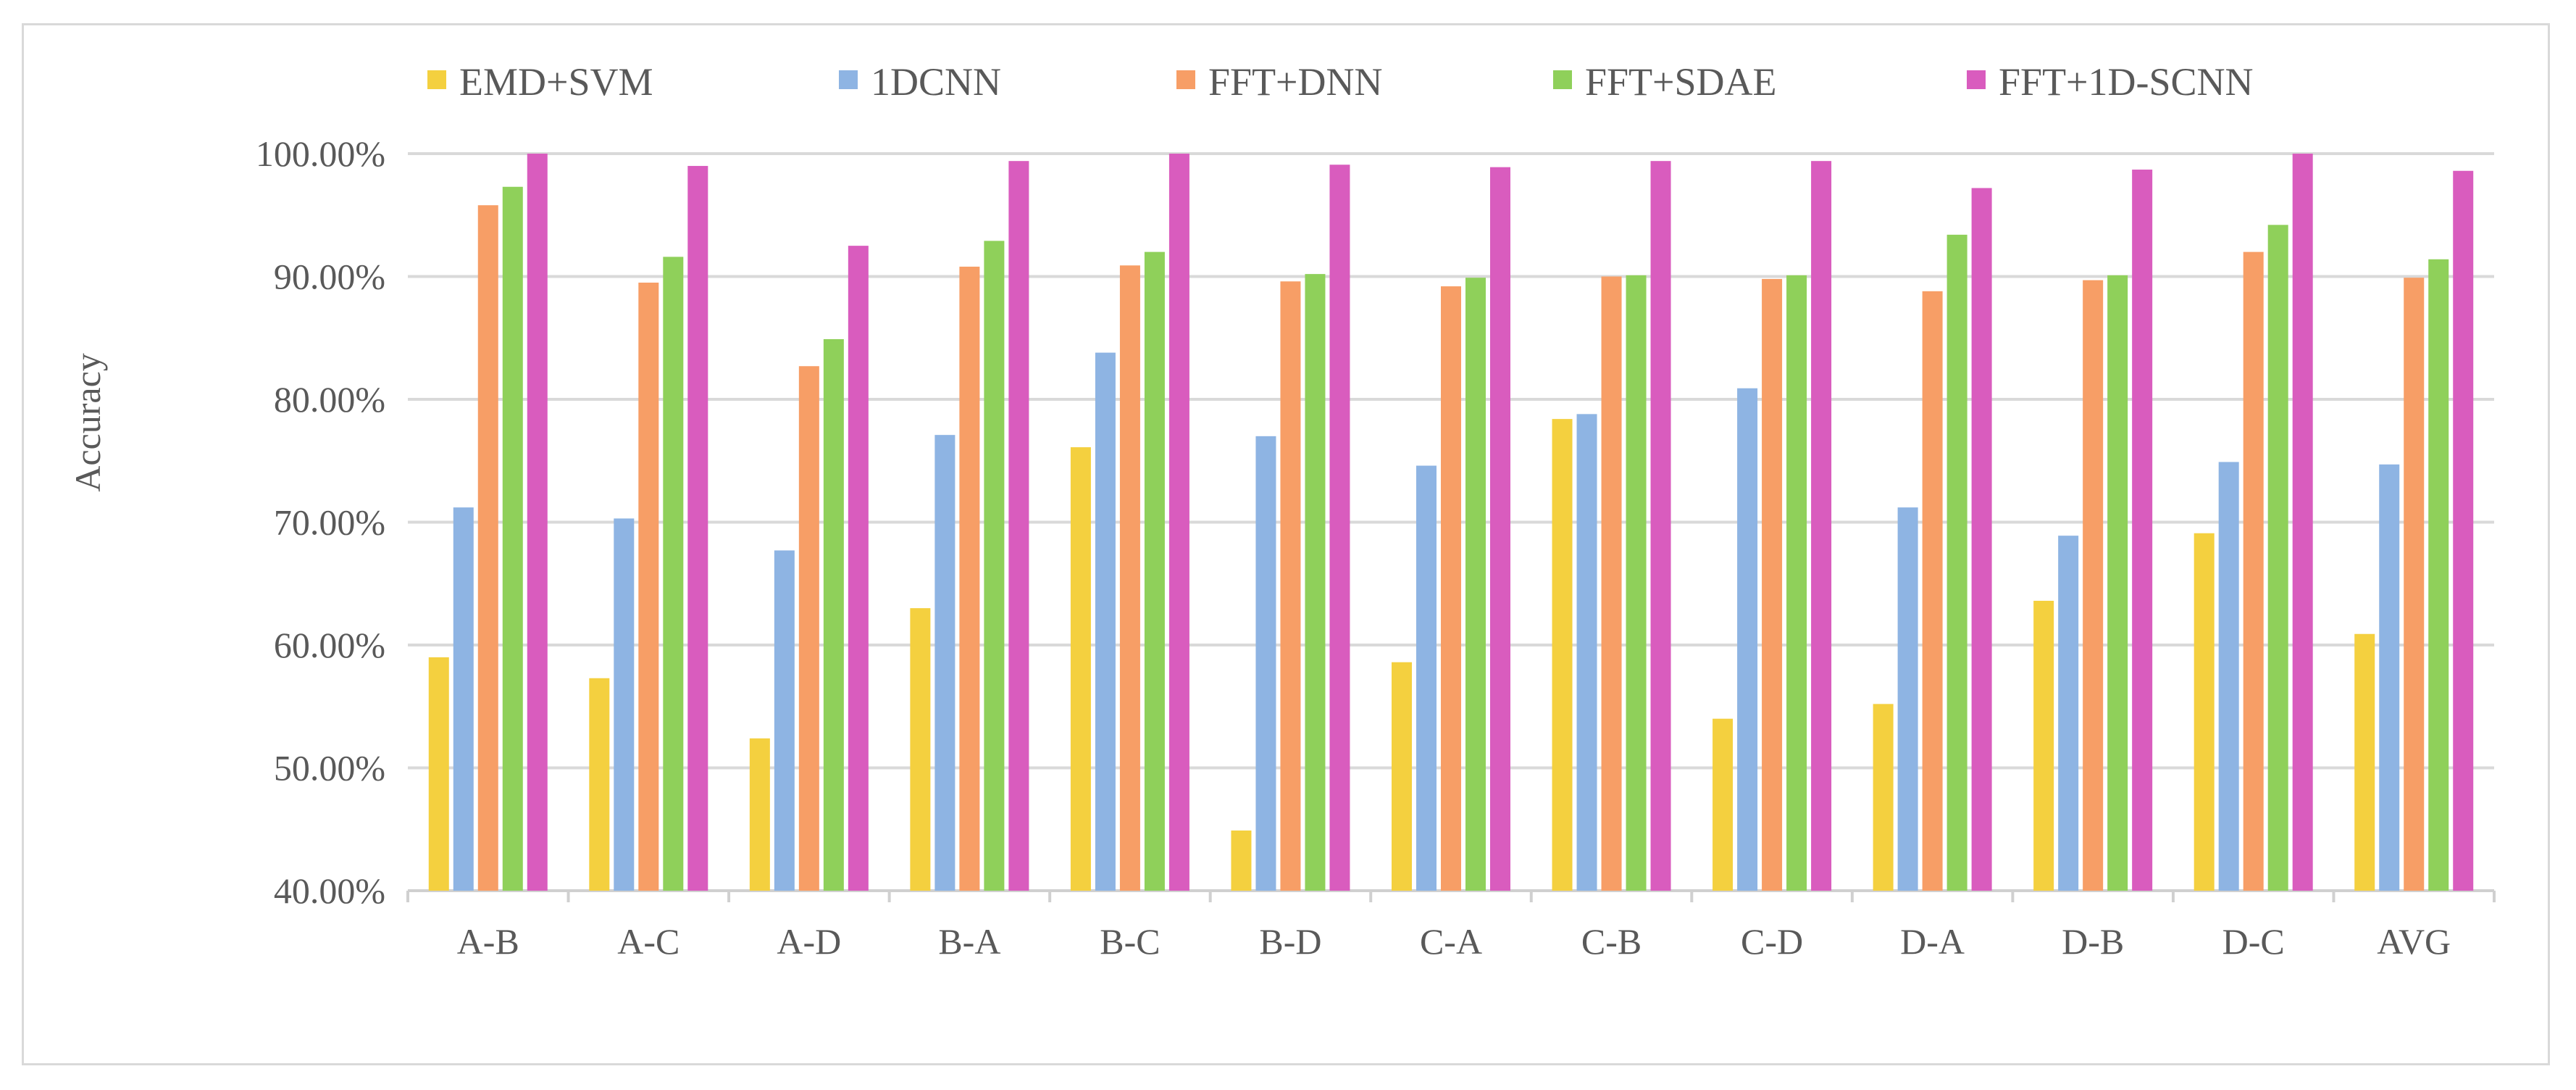 This screenshot has height=1090, width=2576. Describe the element at coordinates (809, 942) in the screenshot. I see `x-tick-label: A-D` at that location.